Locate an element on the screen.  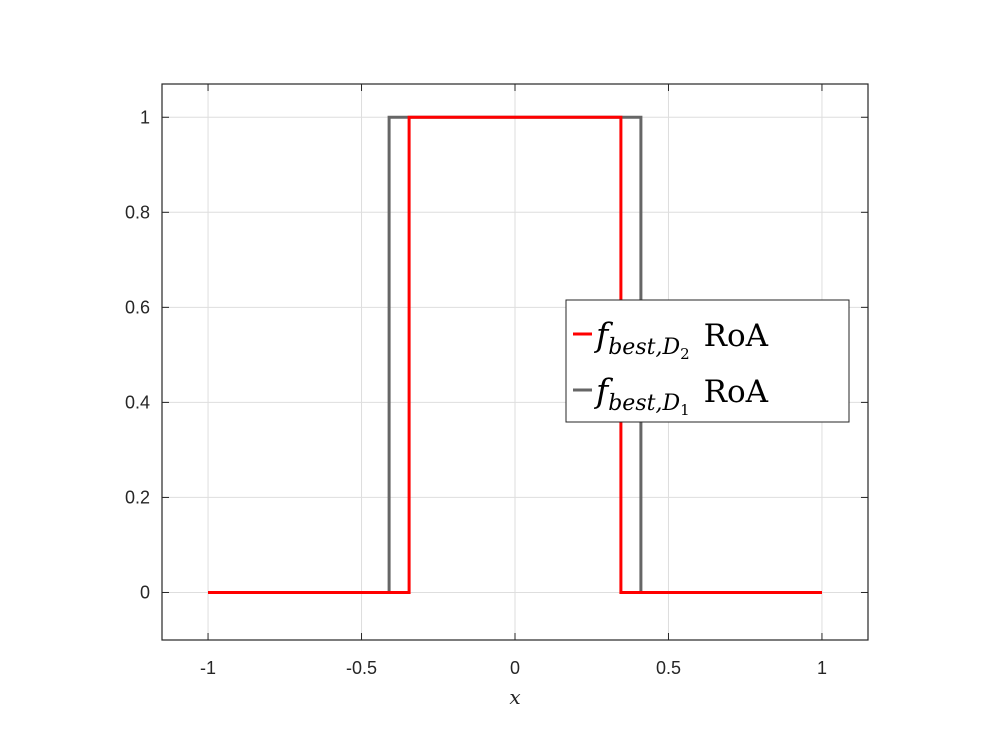
x-tick-label: -1 is located at coordinates (208, 668).